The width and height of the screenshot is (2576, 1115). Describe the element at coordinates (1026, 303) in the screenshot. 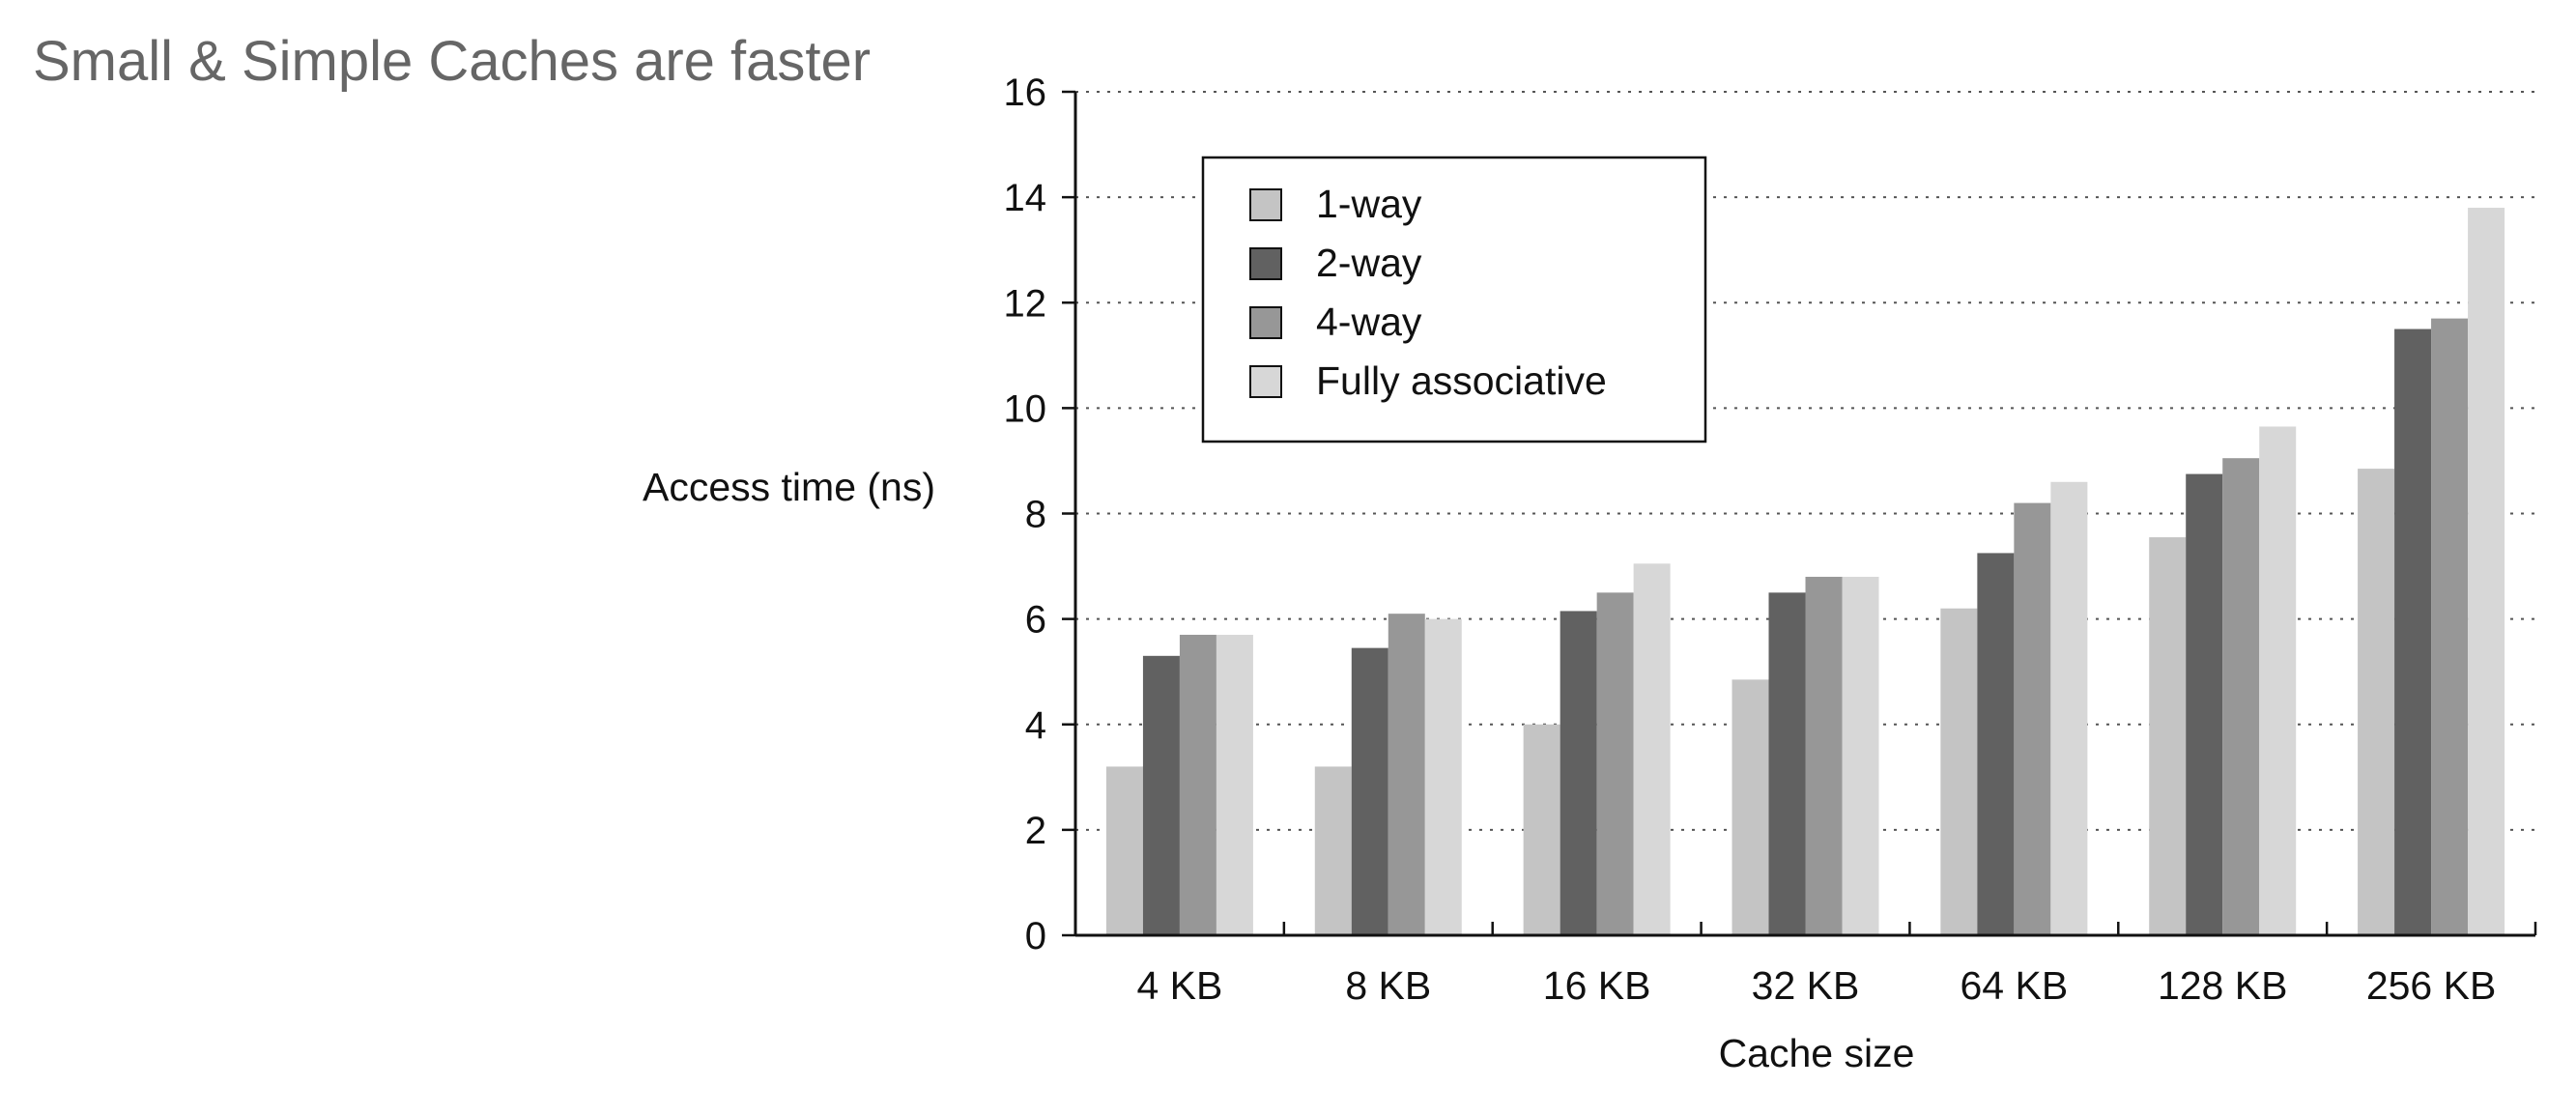

I see `y-tick-label: 12` at that location.